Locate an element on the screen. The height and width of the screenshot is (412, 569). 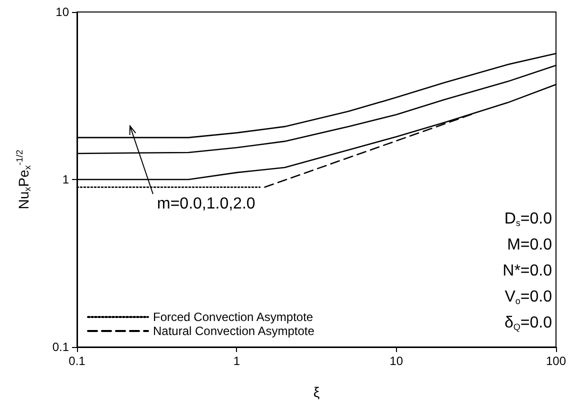
x-axis-title: ξ is located at coordinates (316, 392).